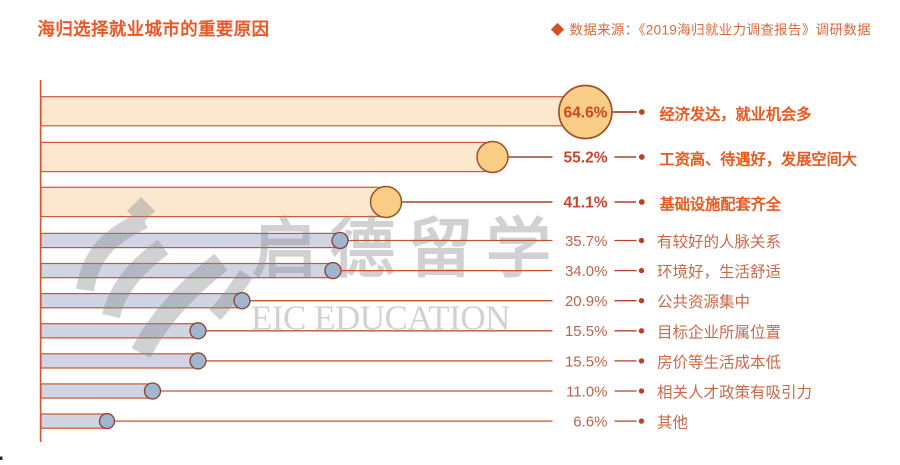  Describe the element at coordinates (586, 203) in the screenshot. I see `svg-text: 41.1%` at that location.